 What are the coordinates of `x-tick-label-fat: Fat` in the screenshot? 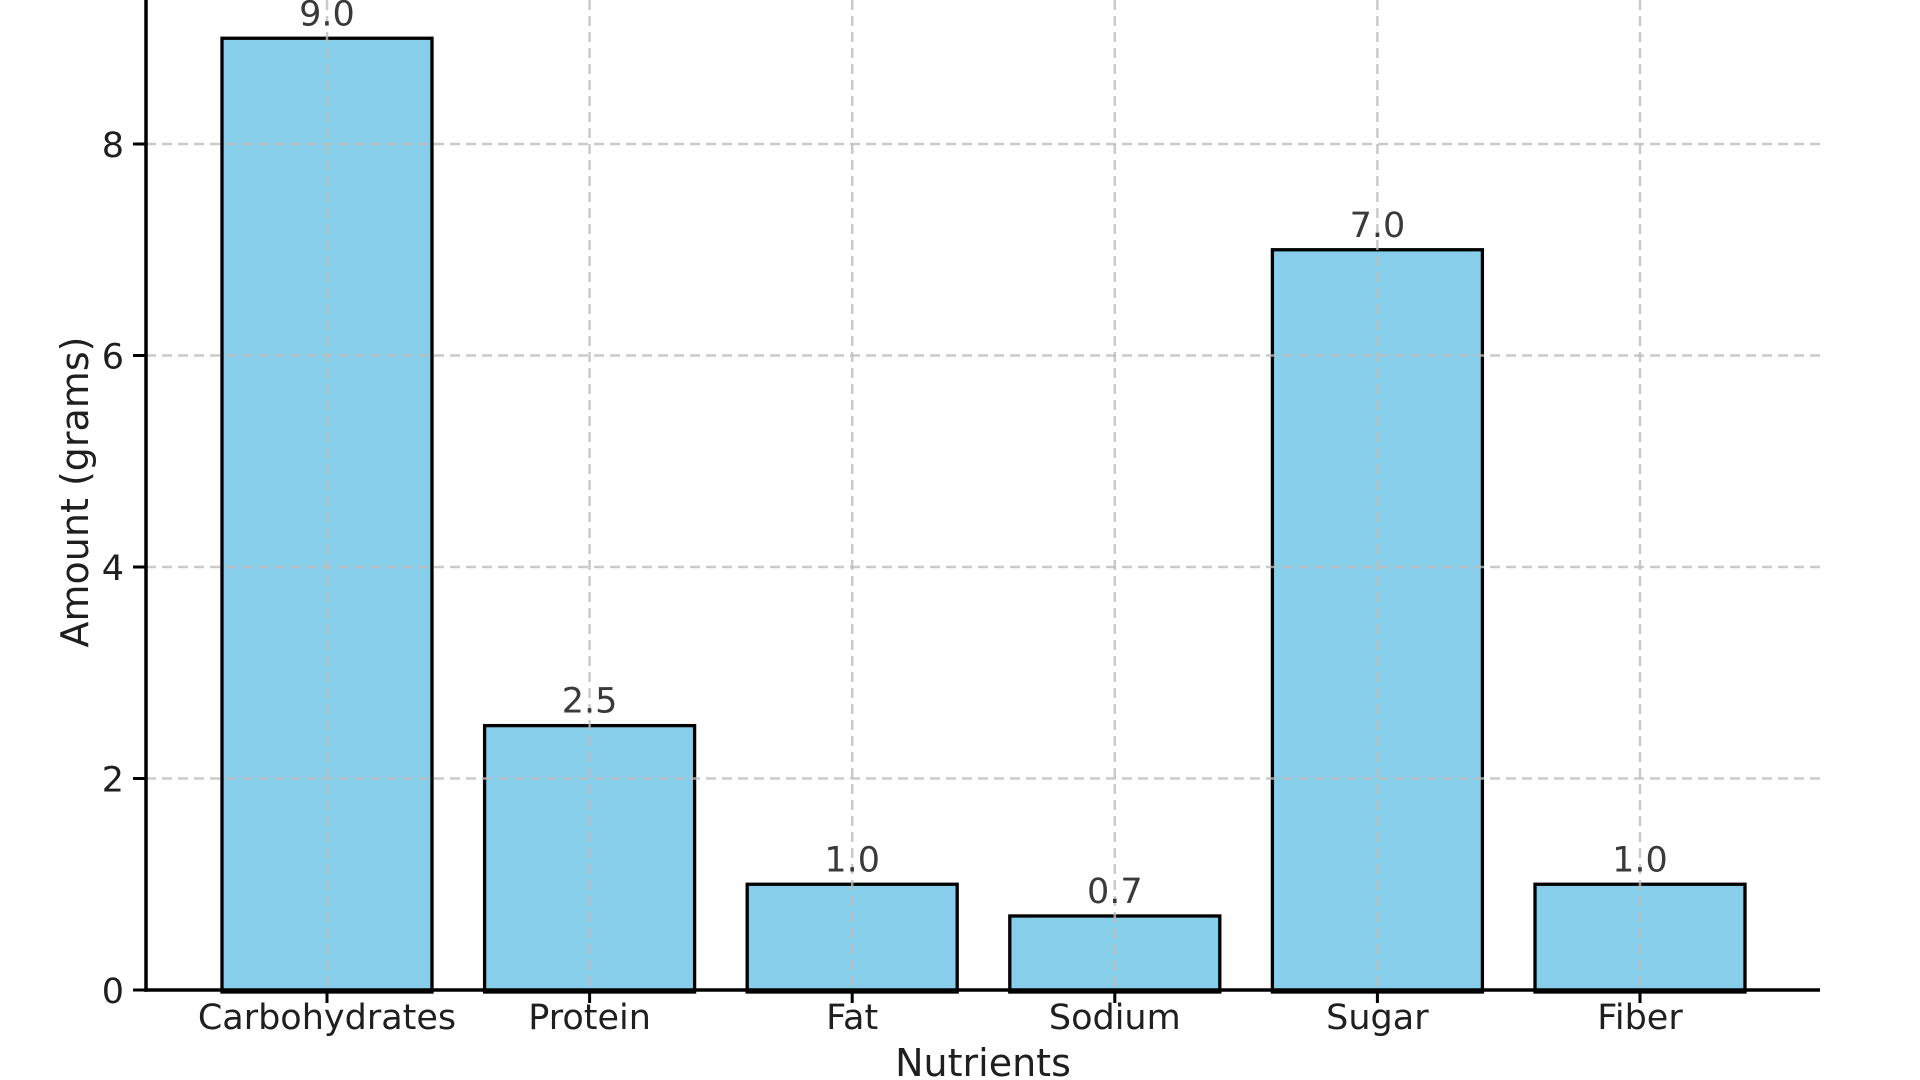 It's located at (852, 1018).